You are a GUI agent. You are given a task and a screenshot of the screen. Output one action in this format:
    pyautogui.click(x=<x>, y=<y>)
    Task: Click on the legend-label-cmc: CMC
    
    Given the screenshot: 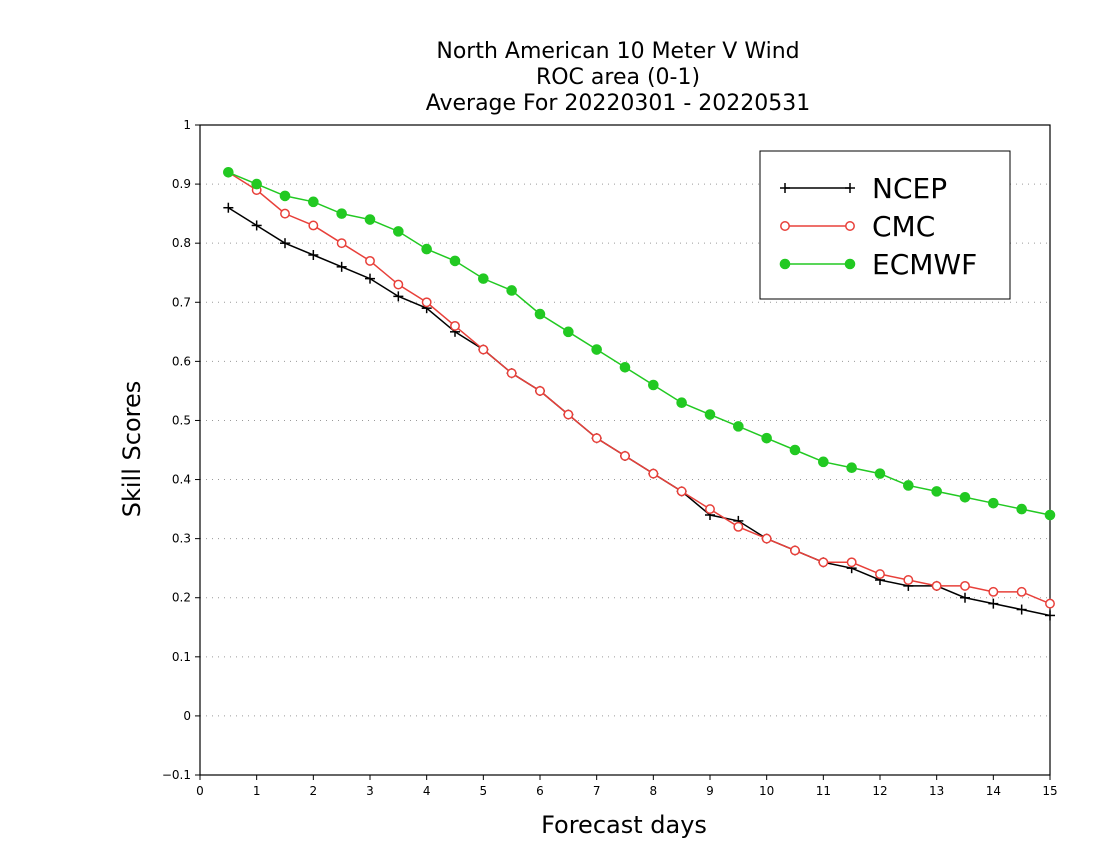 What is the action you would take?
    pyautogui.click(x=903, y=226)
    